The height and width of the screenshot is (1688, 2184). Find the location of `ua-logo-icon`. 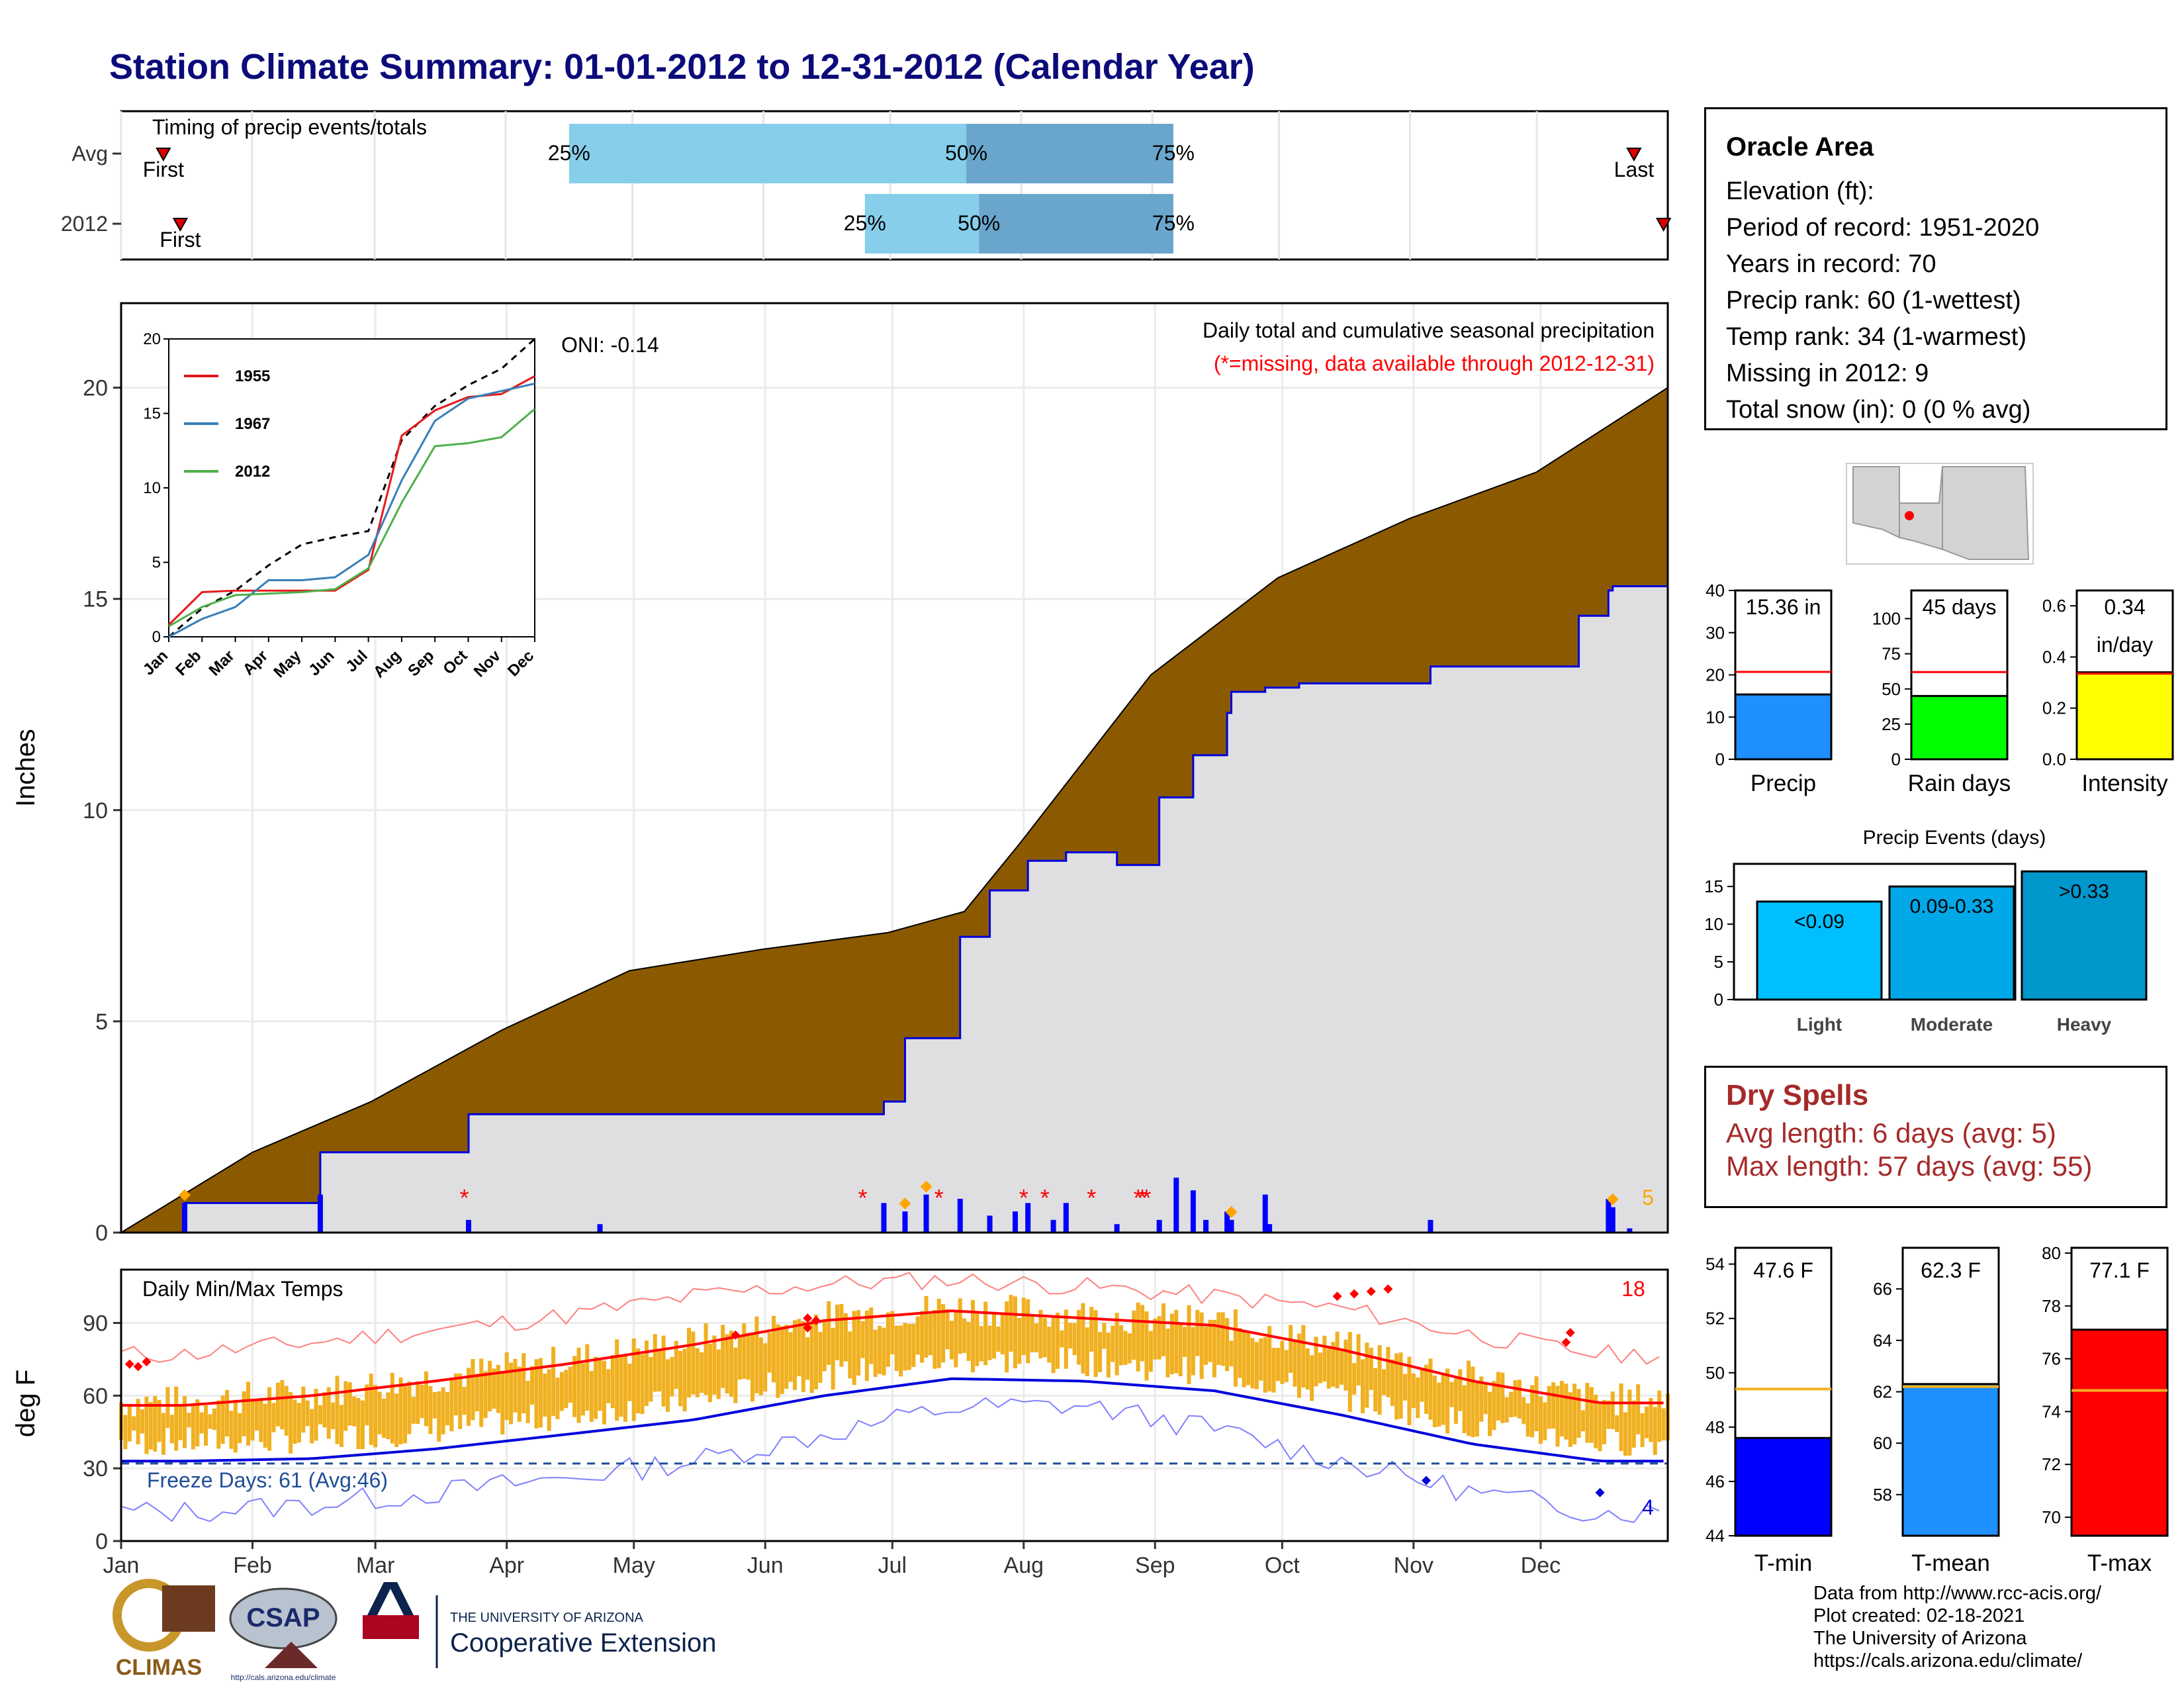

ua-logo-icon is located at coordinates (390, 1598).